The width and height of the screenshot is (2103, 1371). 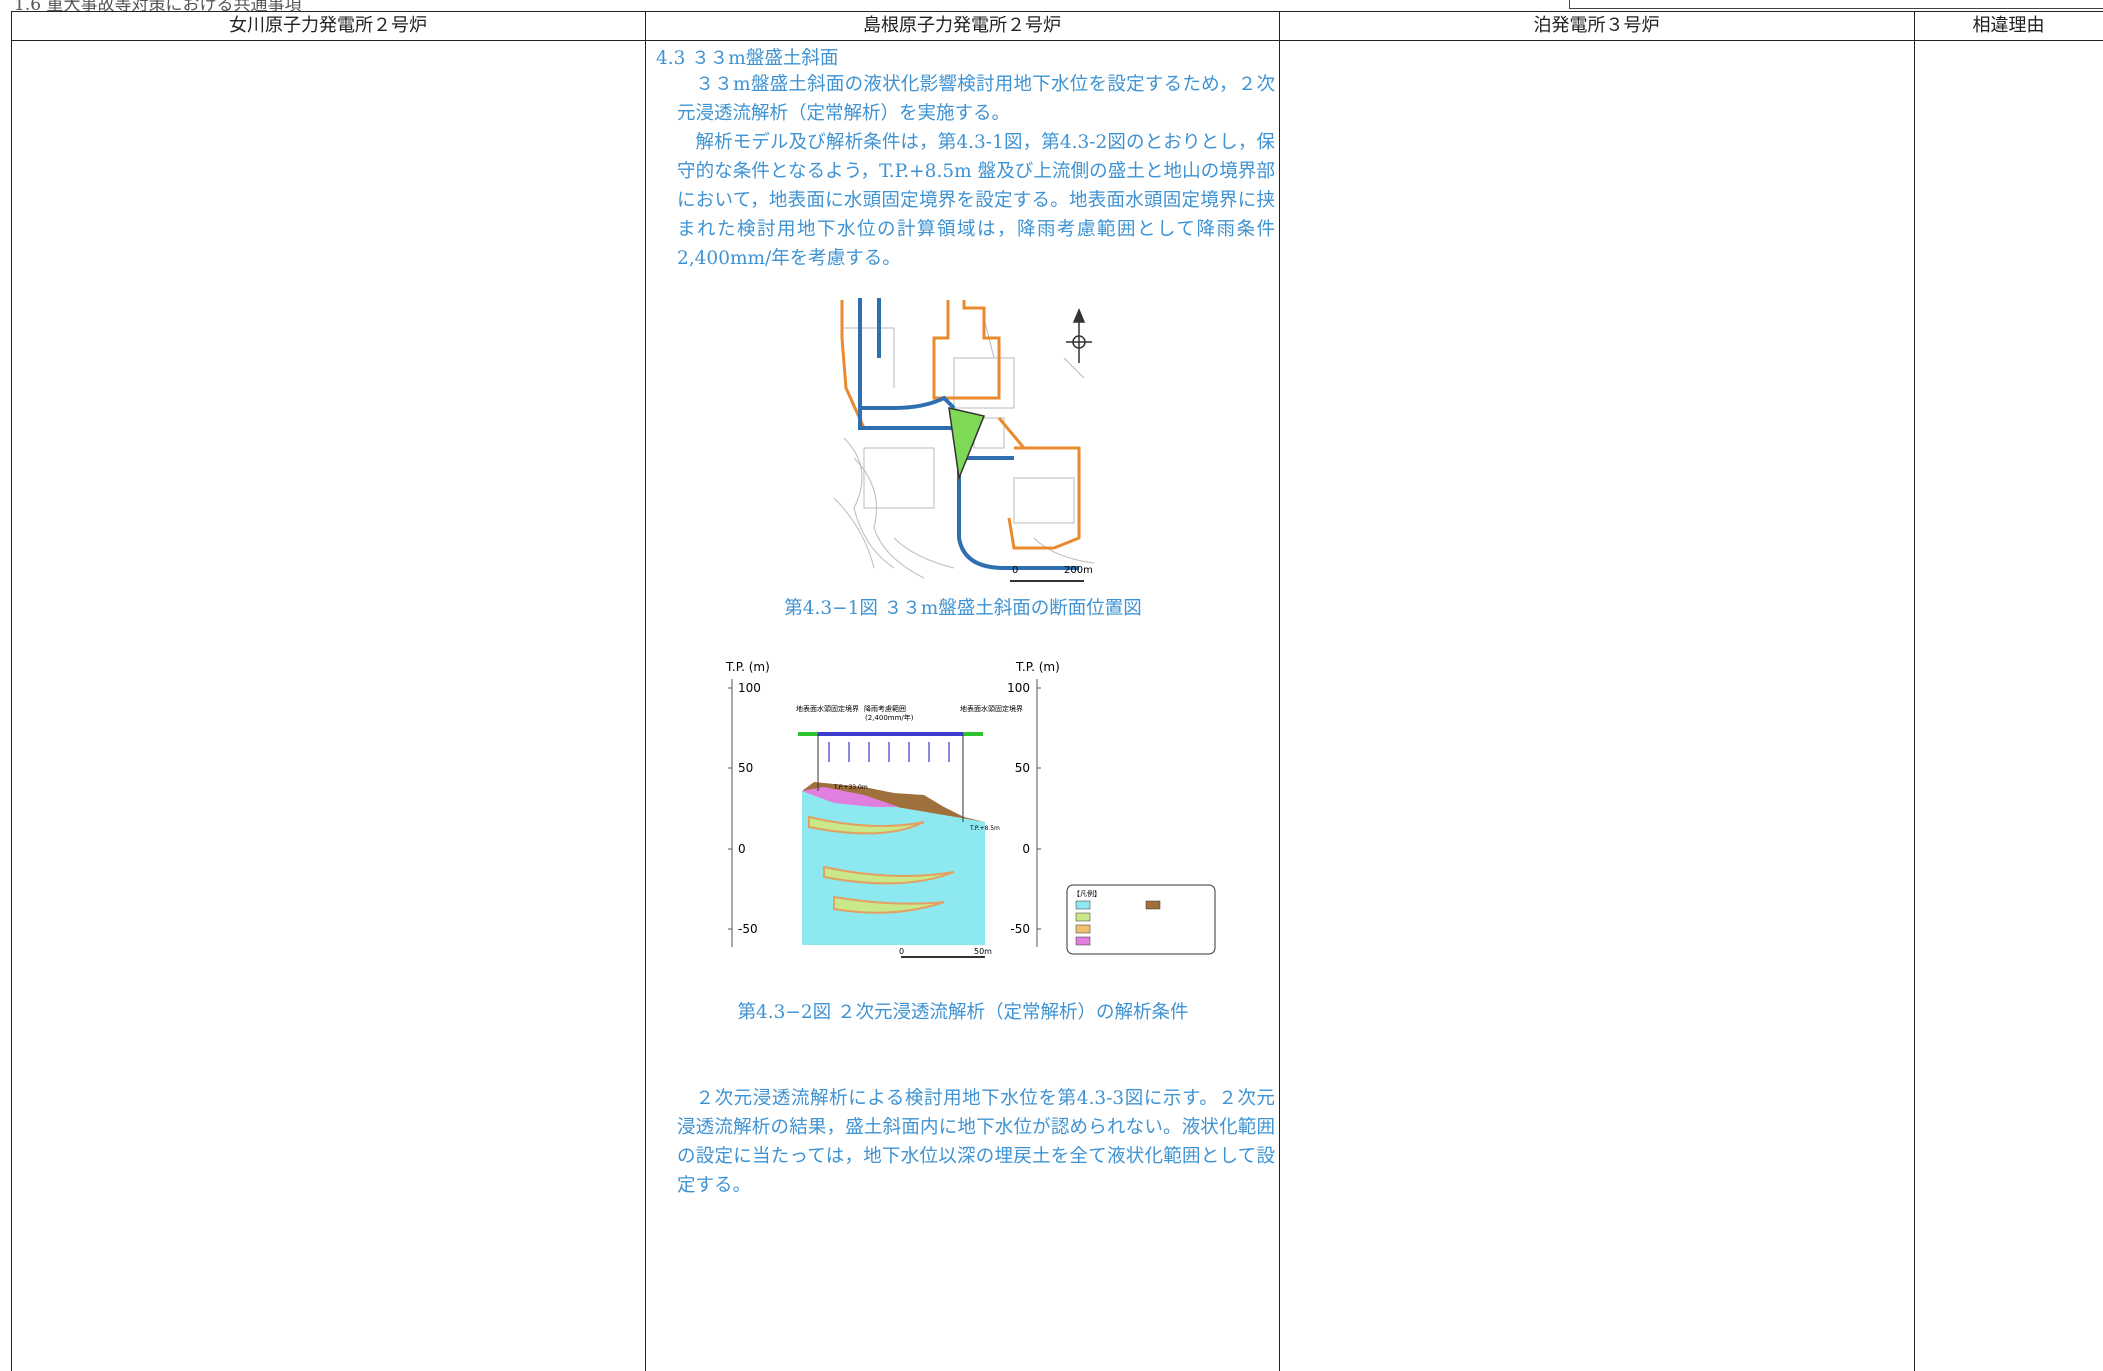 What do you see at coordinates (885, 708) in the screenshot?
I see `figure-label: 降雨考慮範囲` at bounding box center [885, 708].